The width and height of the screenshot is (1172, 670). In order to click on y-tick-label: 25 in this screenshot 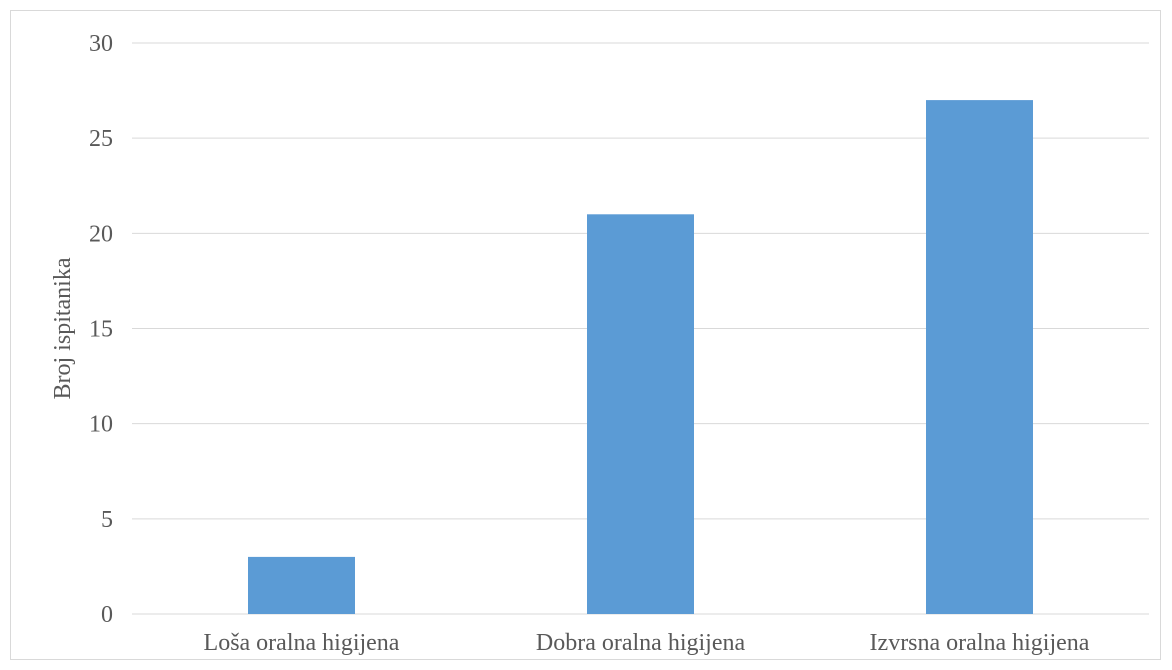, I will do `click(101, 139)`.